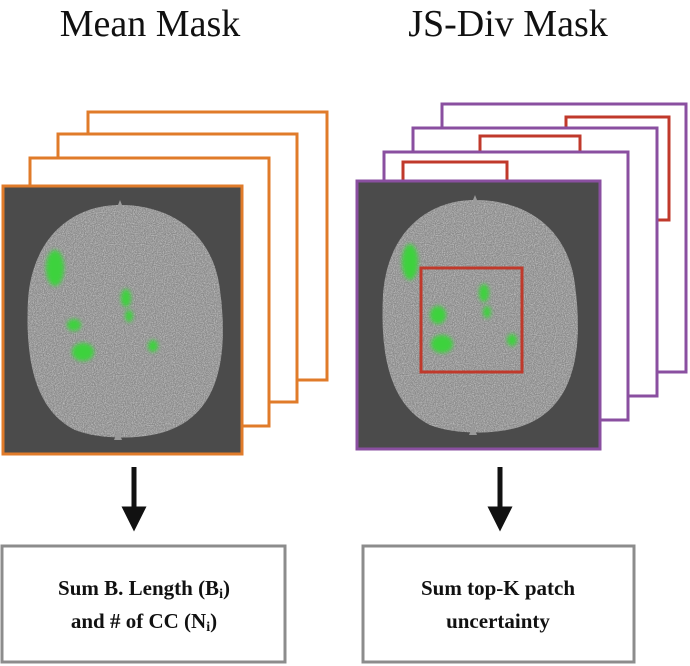 This screenshot has height=666, width=690. I want to click on js-div-brain-scan, so click(480, 315).